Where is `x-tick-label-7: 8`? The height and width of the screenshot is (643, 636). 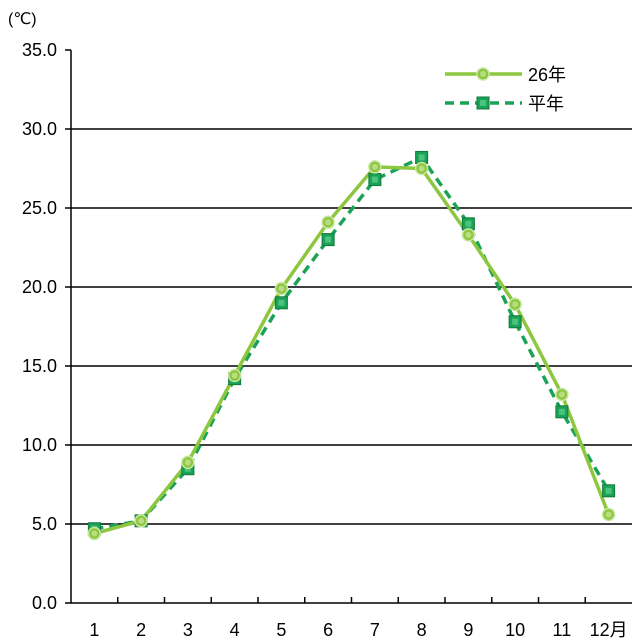
x-tick-label-7: 8 is located at coordinates (422, 630).